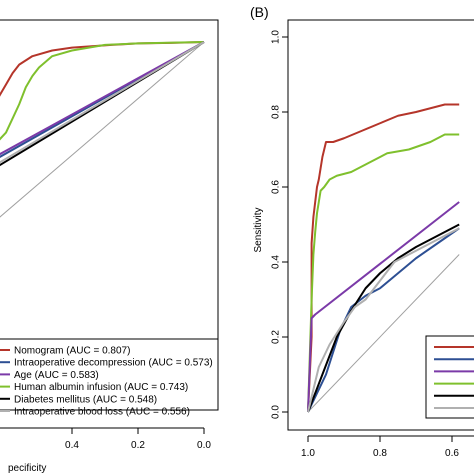  I want to click on panel-a-x-axis: 0.4 0.2 0.0, so click(105, 439).